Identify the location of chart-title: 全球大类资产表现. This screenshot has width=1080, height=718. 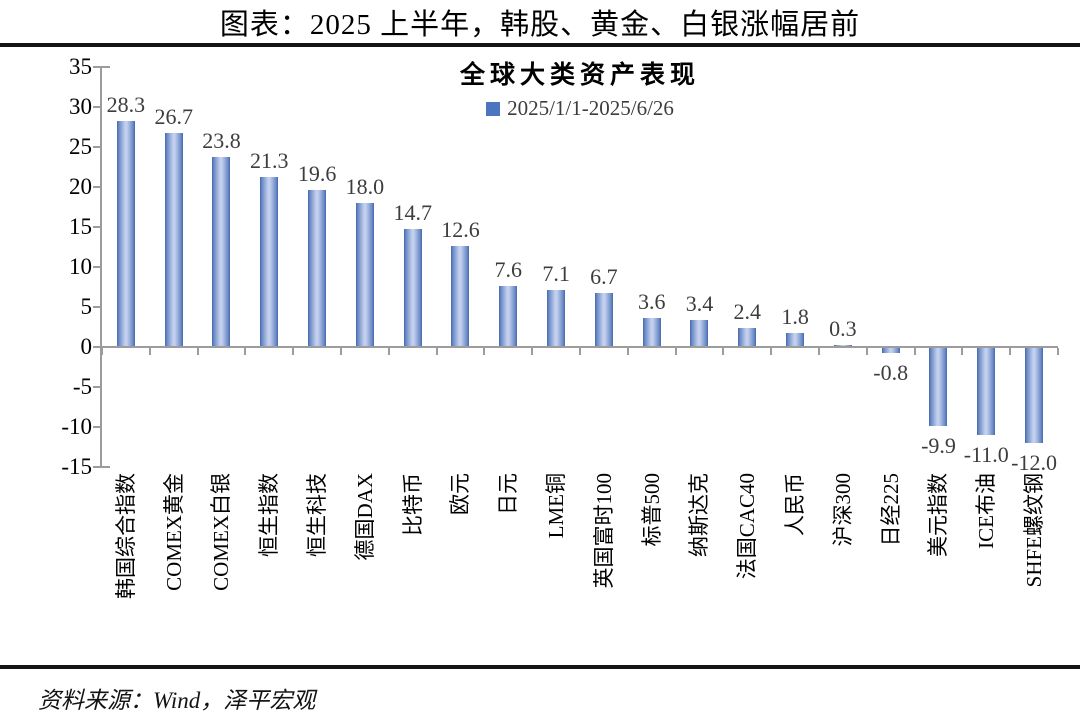
(579, 75).